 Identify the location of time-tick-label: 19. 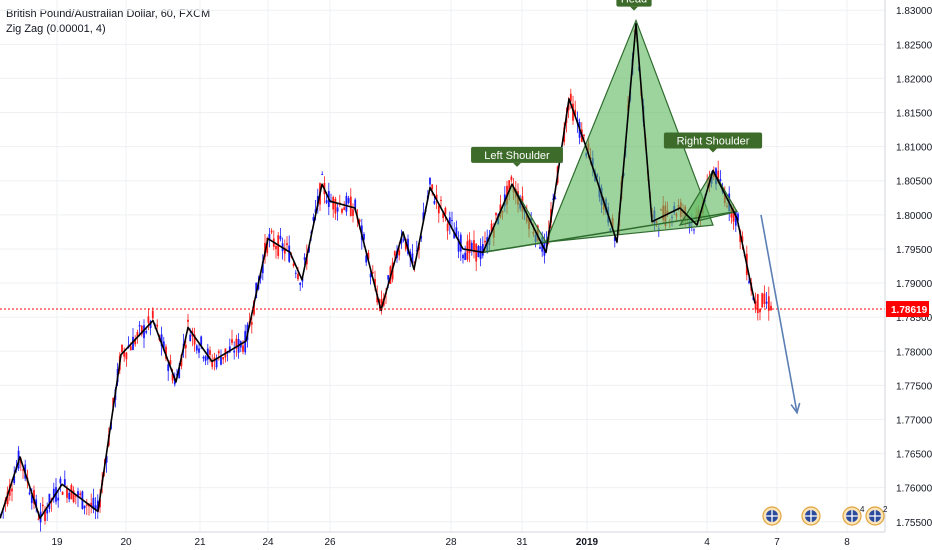
(57, 542).